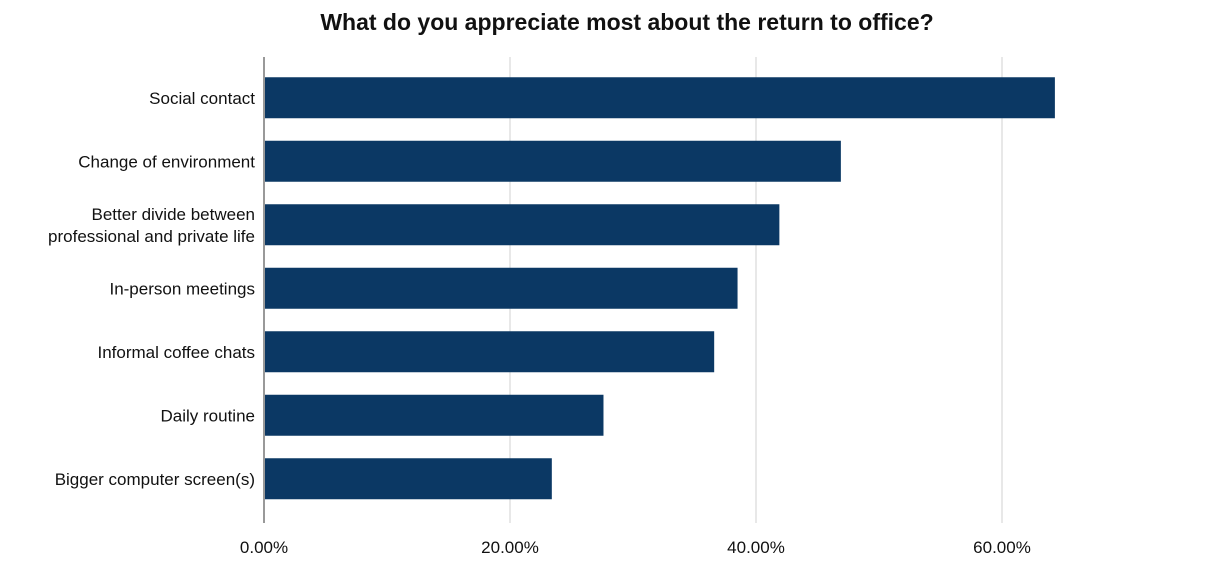  I want to click on category-label: Change of environment, so click(166, 161).